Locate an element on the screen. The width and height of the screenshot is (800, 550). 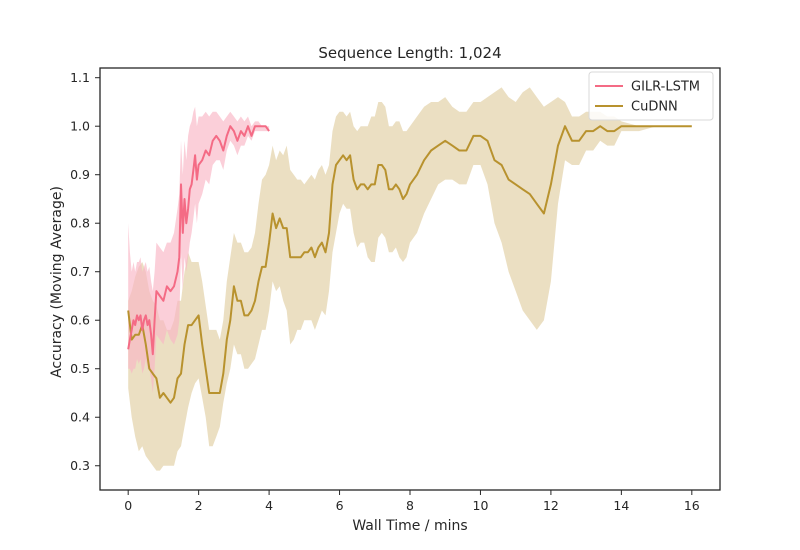
y-axis-label: Accuracy (Moving Average) is located at coordinates (57, 282).